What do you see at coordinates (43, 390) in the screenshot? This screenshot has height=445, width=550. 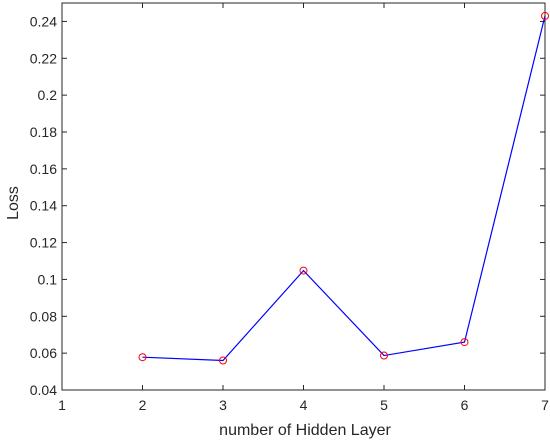 I see `y-tick-label: 0.04` at bounding box center [43, 390].